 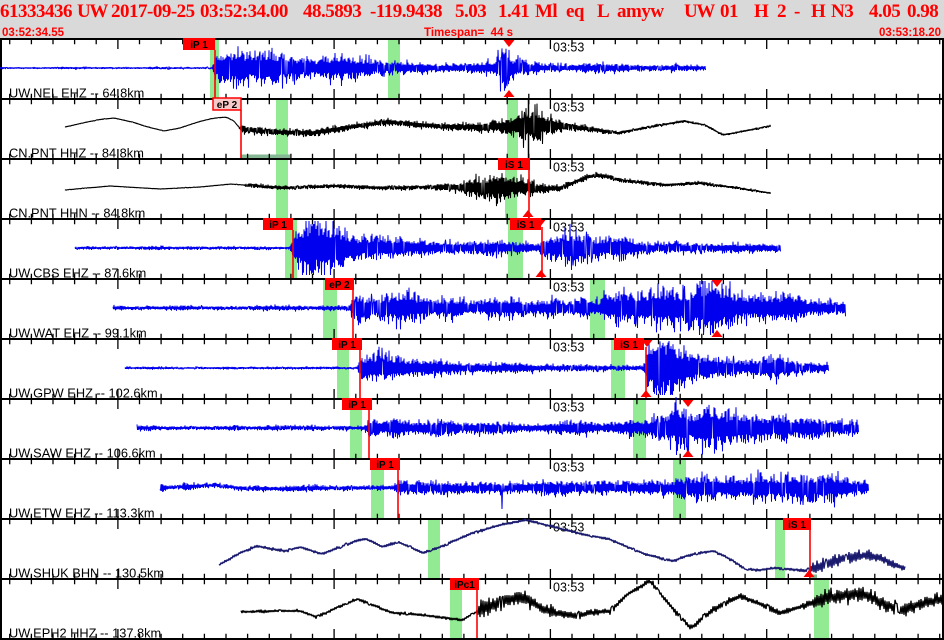 I want to click on svg-text: UW.SAW EHZ -- 106.6km, so click(x=82, y=453).